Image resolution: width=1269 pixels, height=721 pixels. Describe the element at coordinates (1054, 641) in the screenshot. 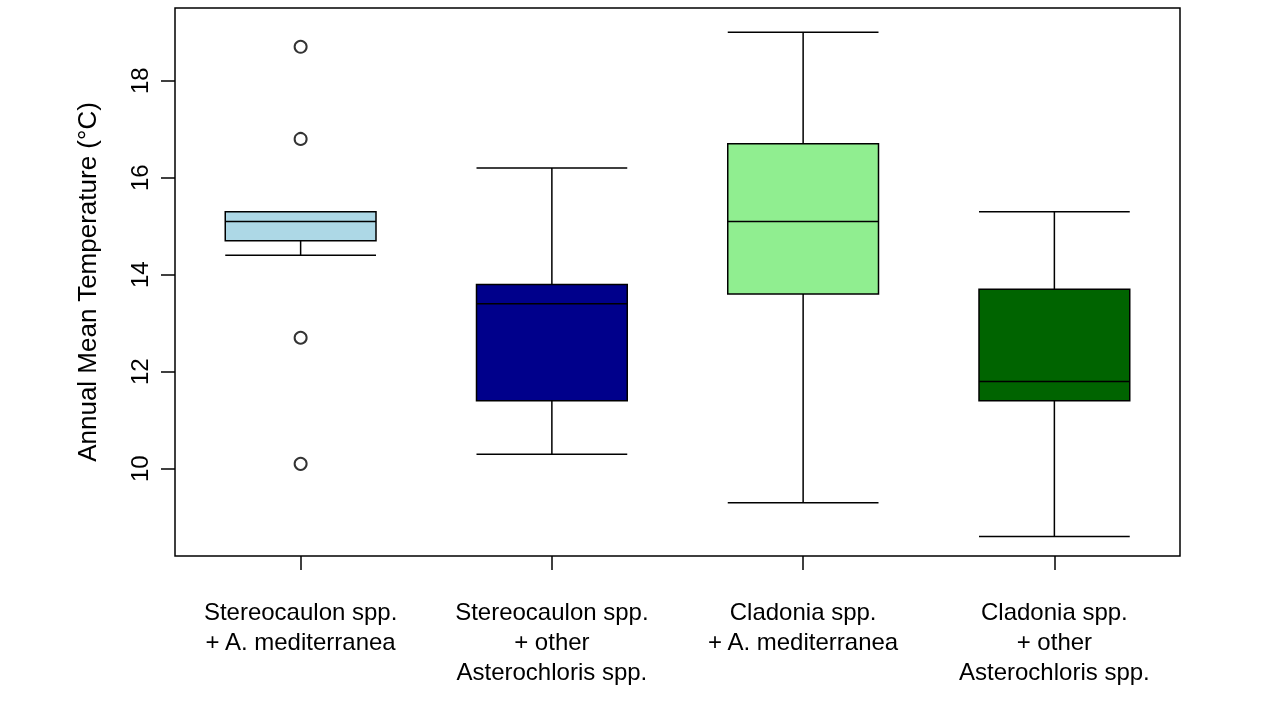

I see `x-tick-label: Cladonia spp. + other Asterochloris spp.` at that location.